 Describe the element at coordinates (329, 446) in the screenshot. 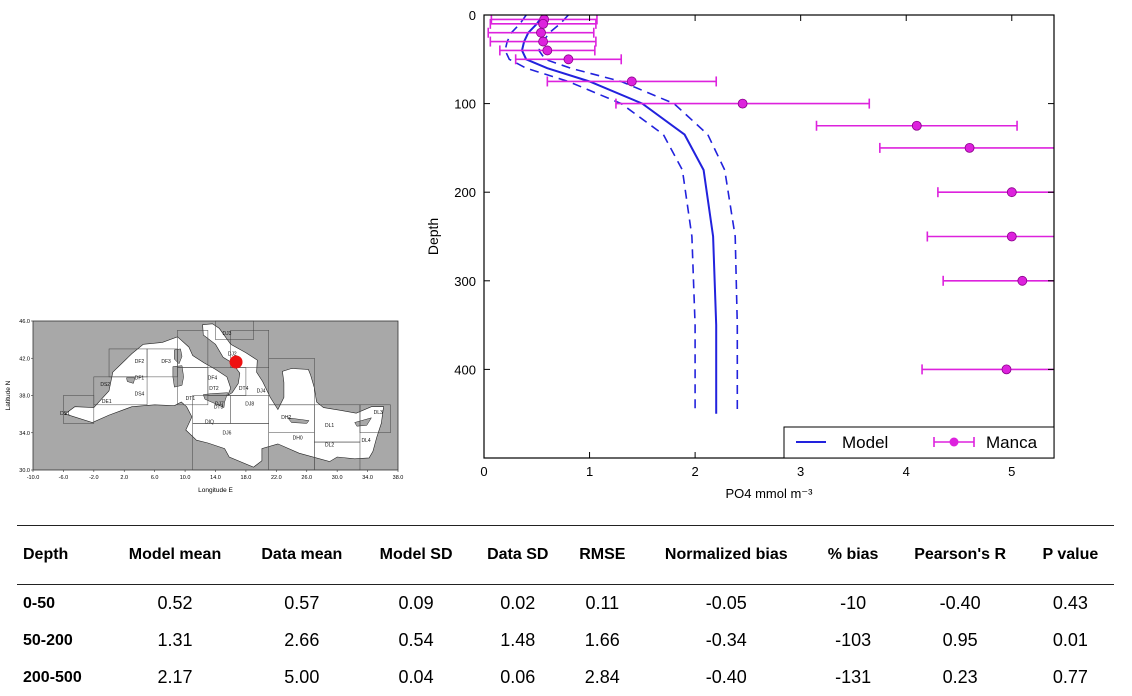

I see `region-label: DL2` at that location.